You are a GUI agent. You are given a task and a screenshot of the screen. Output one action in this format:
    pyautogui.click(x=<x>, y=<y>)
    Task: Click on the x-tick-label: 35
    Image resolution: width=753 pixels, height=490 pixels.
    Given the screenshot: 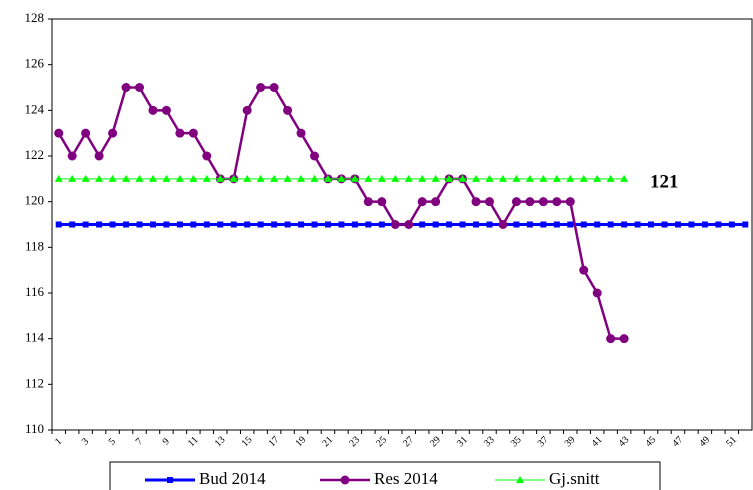 What is the action you would take?
    pyautogui.click(x=516, y=441)
    